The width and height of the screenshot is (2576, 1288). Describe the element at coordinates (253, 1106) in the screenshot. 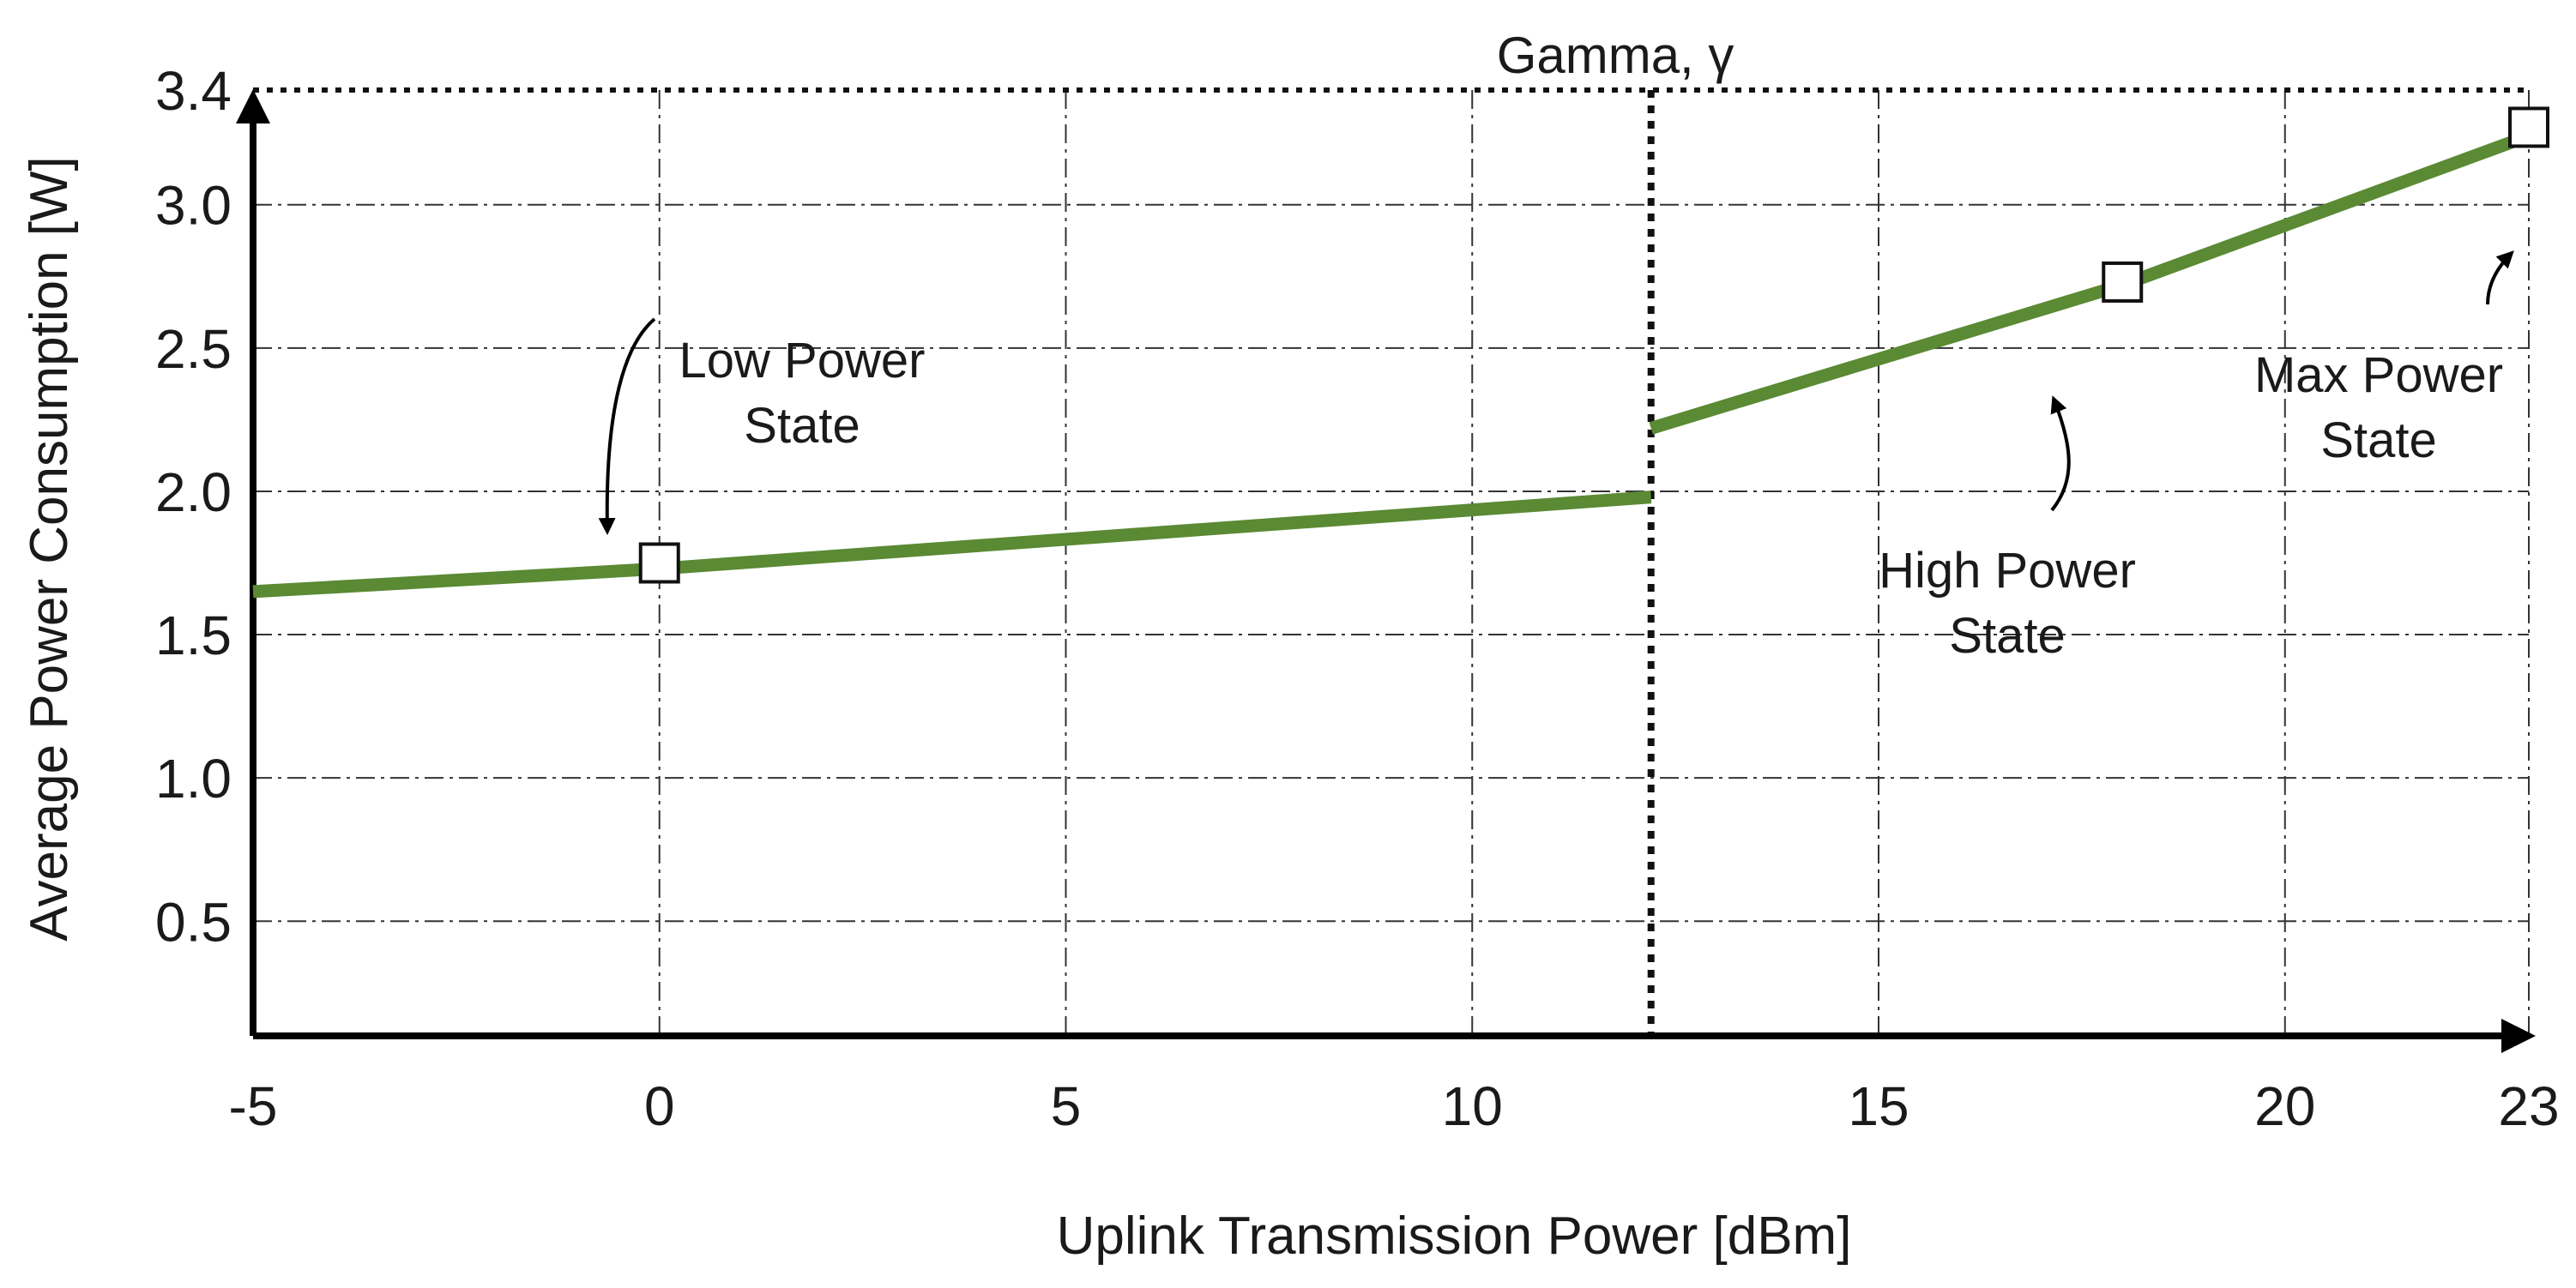

I see `x-tick-label: -5` at that location.